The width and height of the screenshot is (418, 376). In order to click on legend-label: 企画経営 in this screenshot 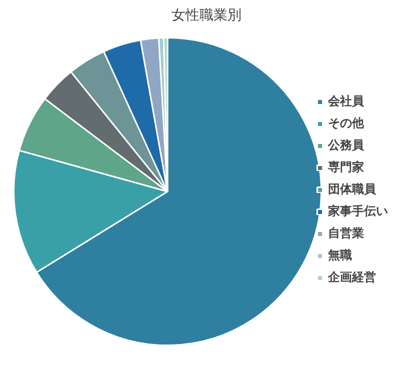, I will do `click(352, 277)`.